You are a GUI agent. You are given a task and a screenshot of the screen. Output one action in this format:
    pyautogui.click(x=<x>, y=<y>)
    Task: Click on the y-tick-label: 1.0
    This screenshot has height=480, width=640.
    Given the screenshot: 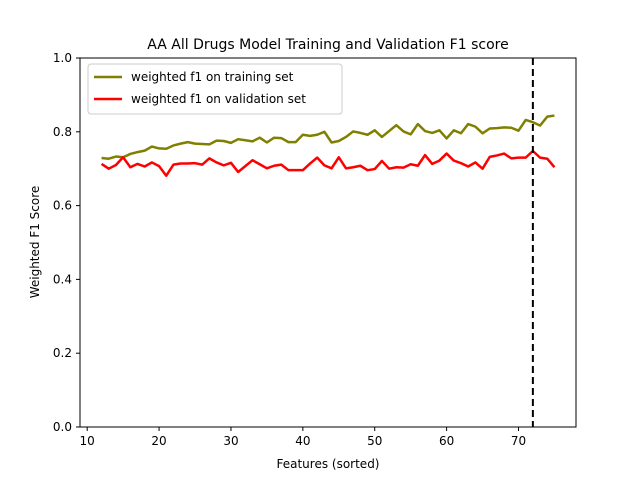 What is the action you would take?
    pyautogui.click(x=62, y=58)
    